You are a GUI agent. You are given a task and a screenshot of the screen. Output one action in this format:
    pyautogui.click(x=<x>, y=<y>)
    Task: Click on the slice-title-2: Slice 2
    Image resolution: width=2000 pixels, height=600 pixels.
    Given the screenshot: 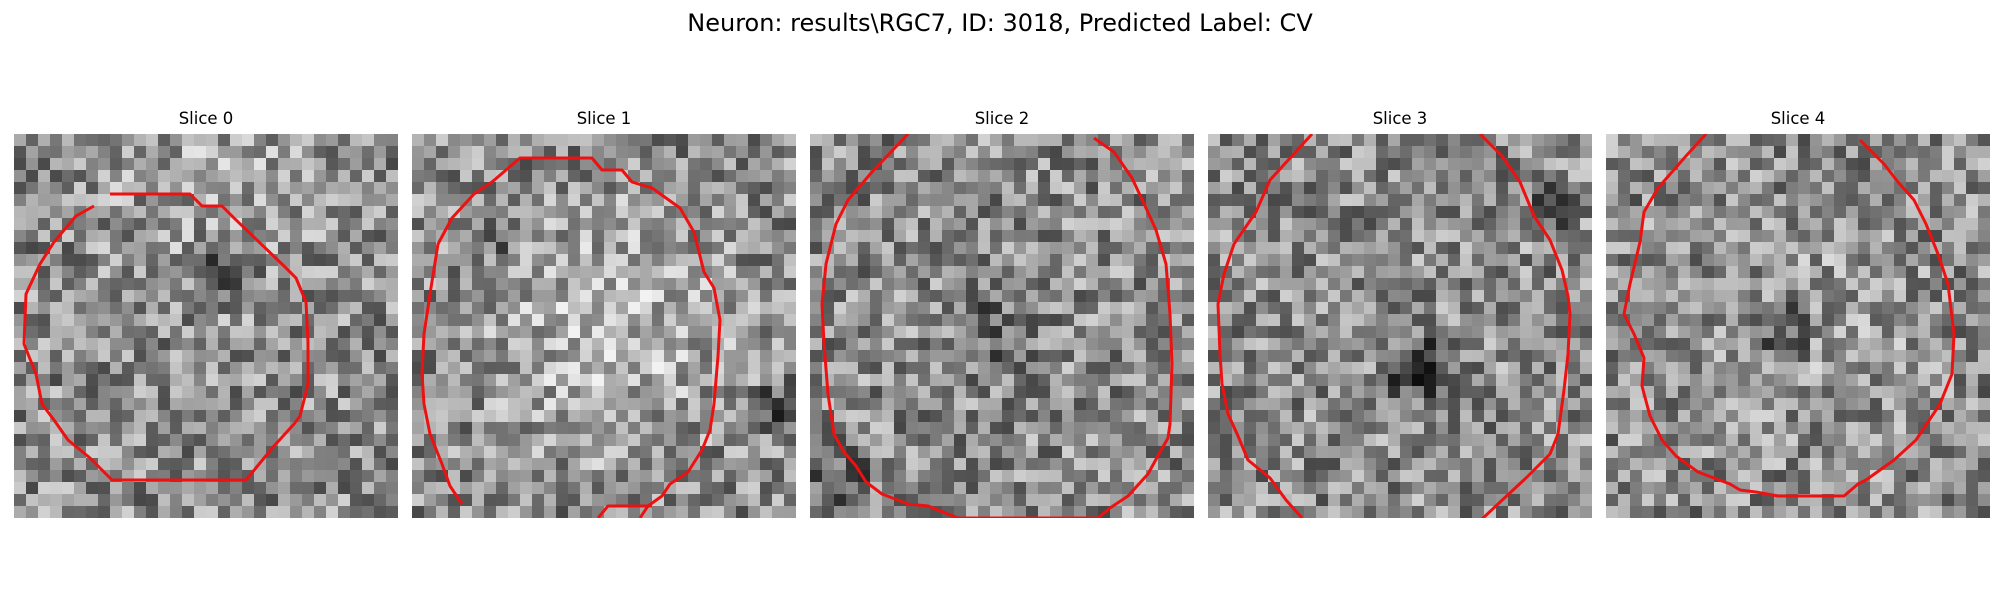 What is the action you would take?
    pyautogui.click(x=1002, y=118)
    